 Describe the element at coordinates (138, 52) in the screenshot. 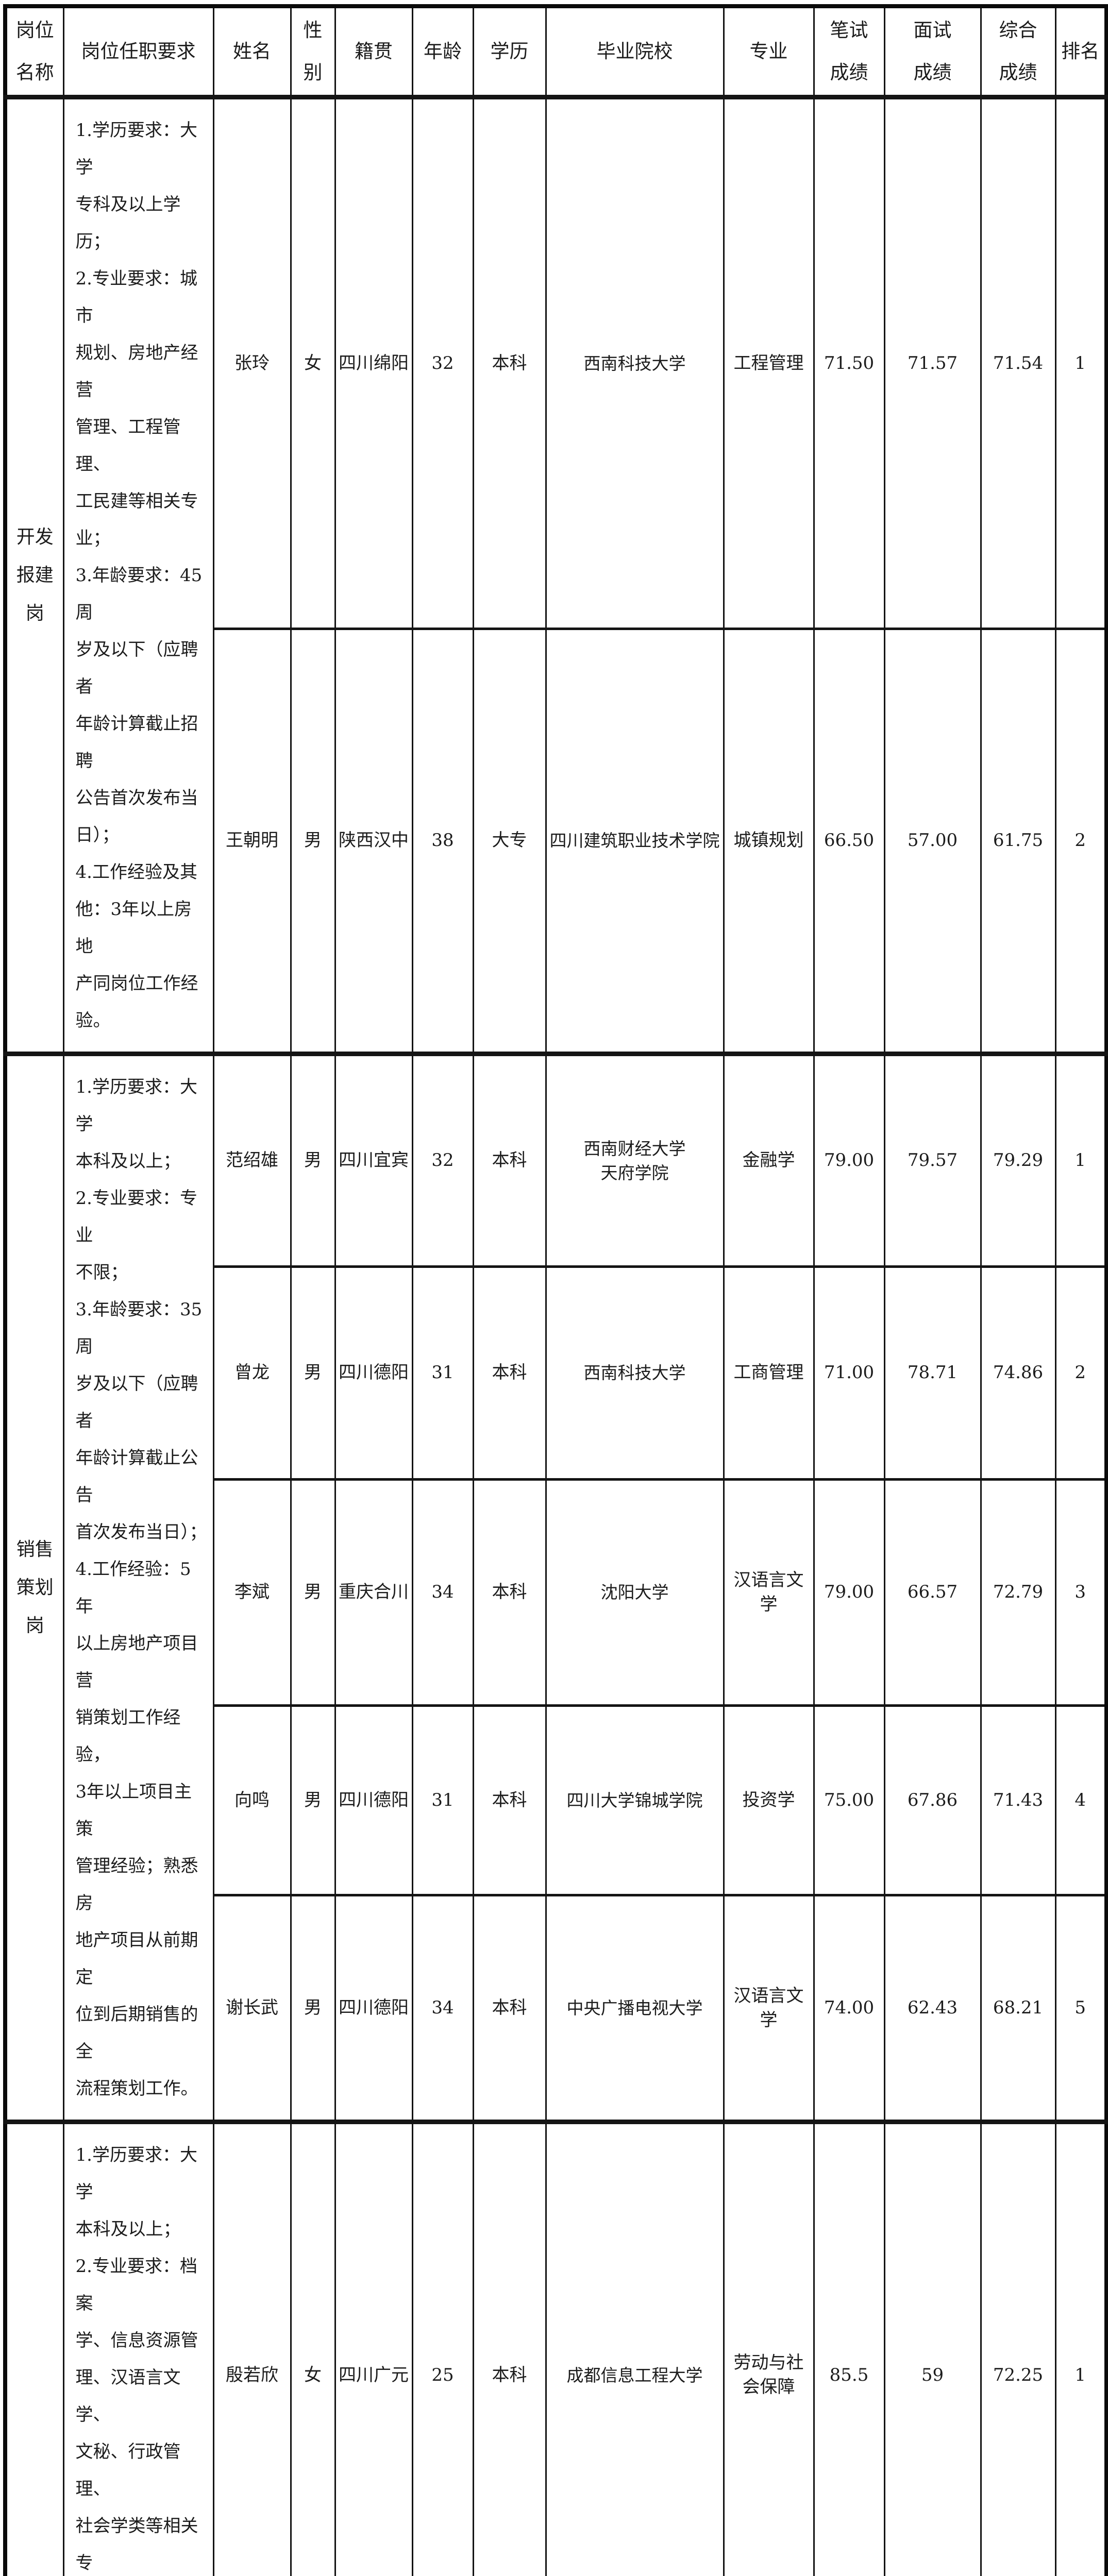

I see `col-header-requirements: 岗位任职要求` at that location.